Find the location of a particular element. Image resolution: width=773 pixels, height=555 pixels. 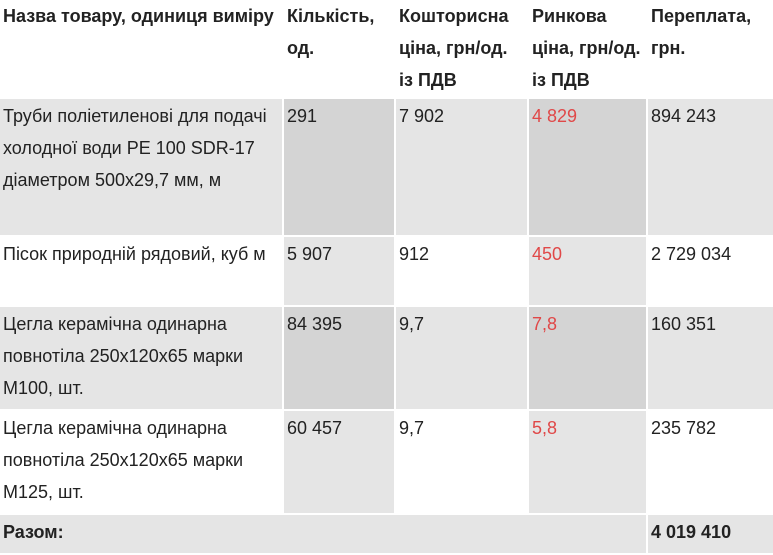

cell-market-price: 4 829 is located at coordinates (587, 167).